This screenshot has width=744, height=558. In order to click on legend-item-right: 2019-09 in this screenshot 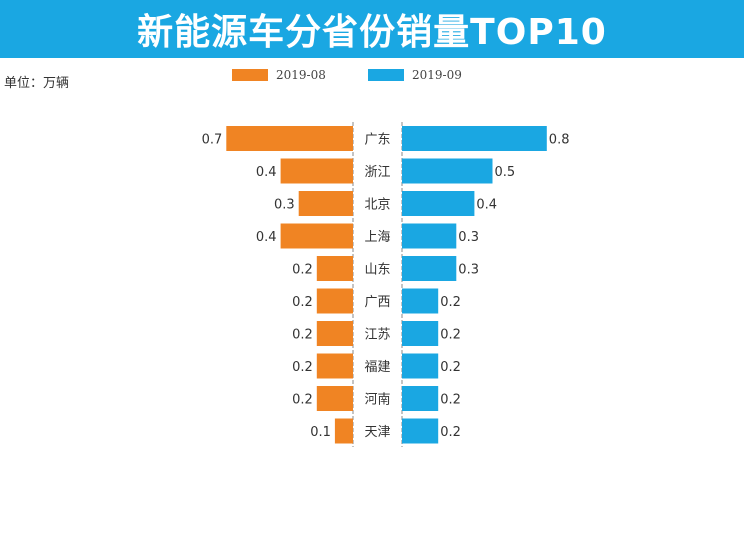, I will do `click(415, 75)`.